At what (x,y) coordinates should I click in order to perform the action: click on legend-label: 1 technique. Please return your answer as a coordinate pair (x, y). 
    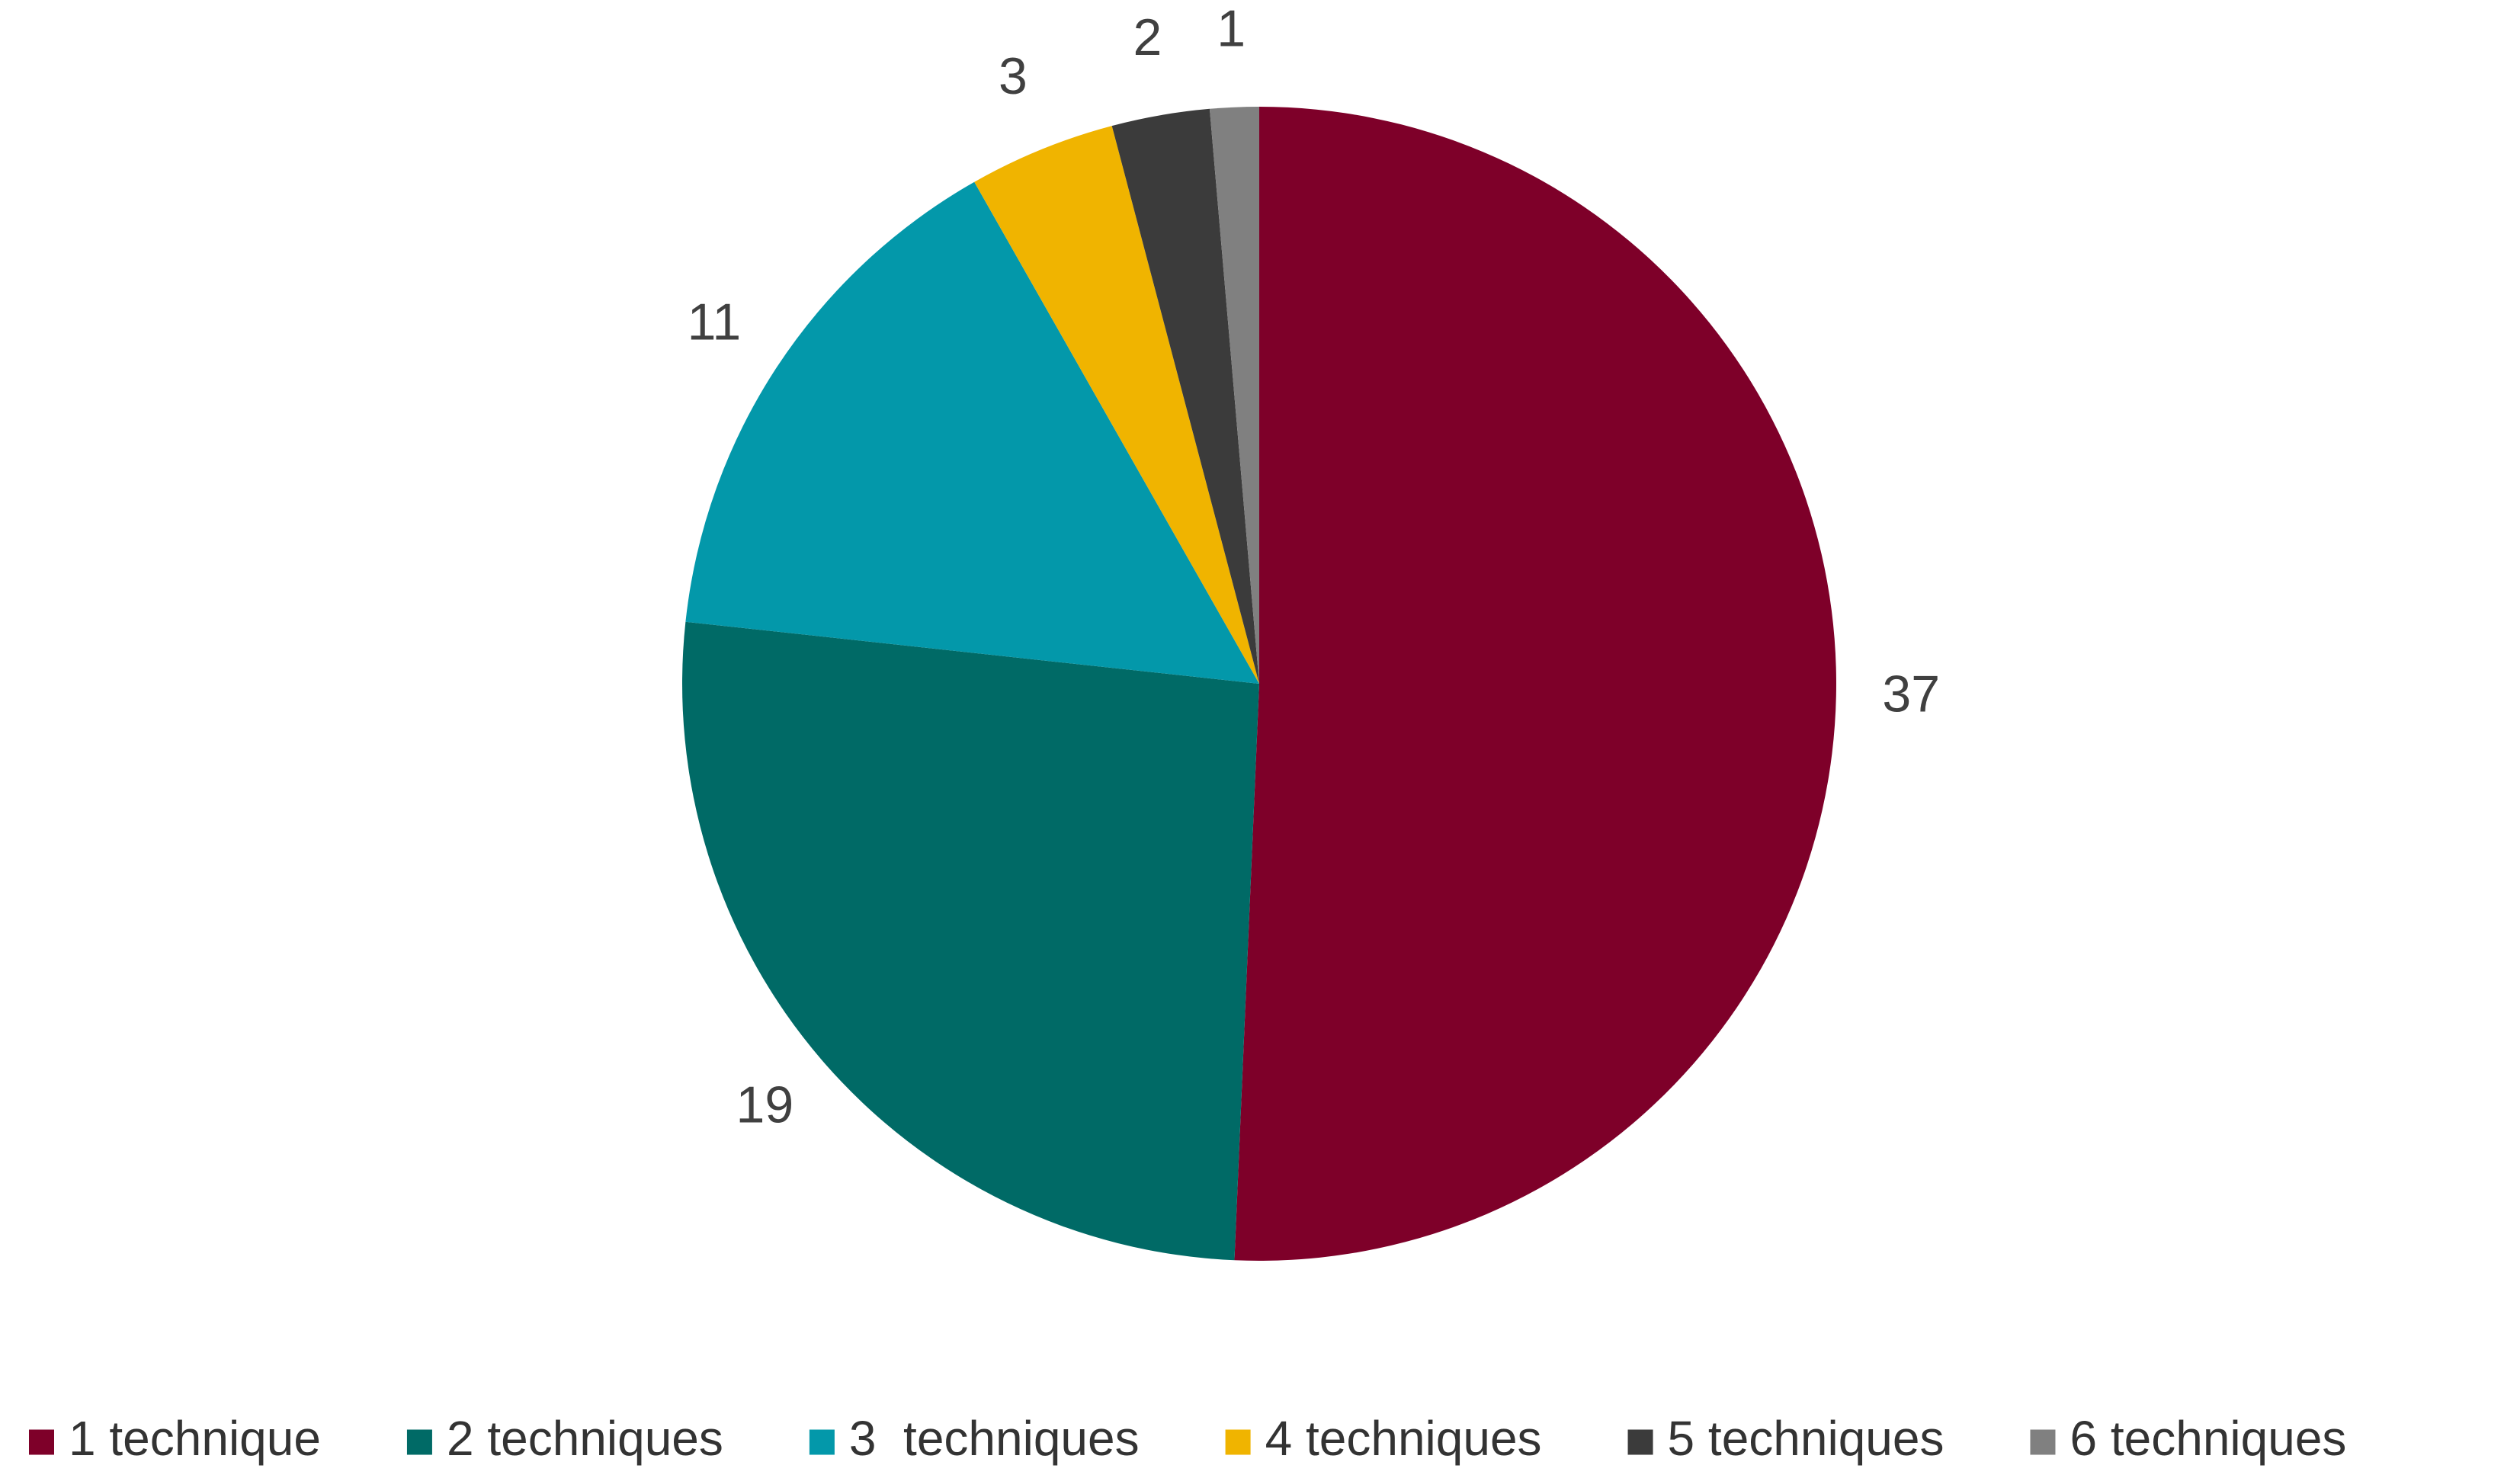
    Looking at the image, I should click on (195, 1438).